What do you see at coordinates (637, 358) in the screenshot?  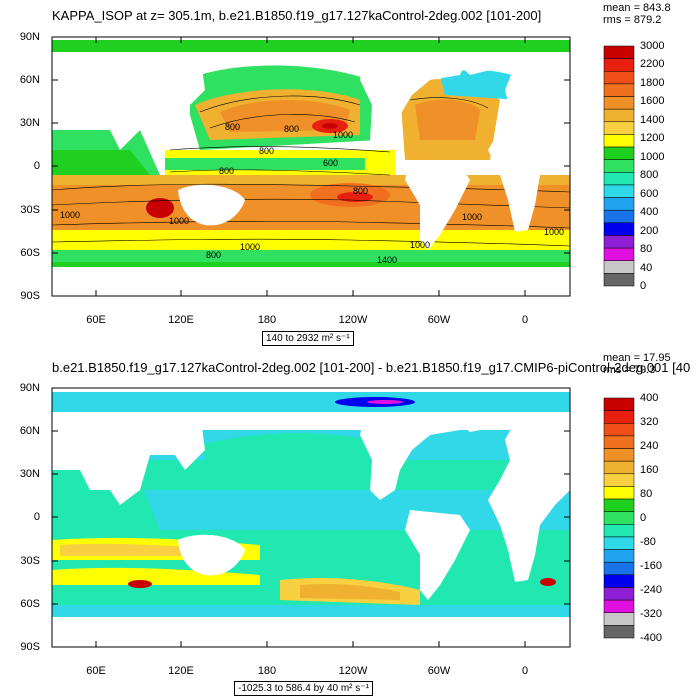 I see `panel2-mean: mean = 17.95` at bounding box center [637, 358].